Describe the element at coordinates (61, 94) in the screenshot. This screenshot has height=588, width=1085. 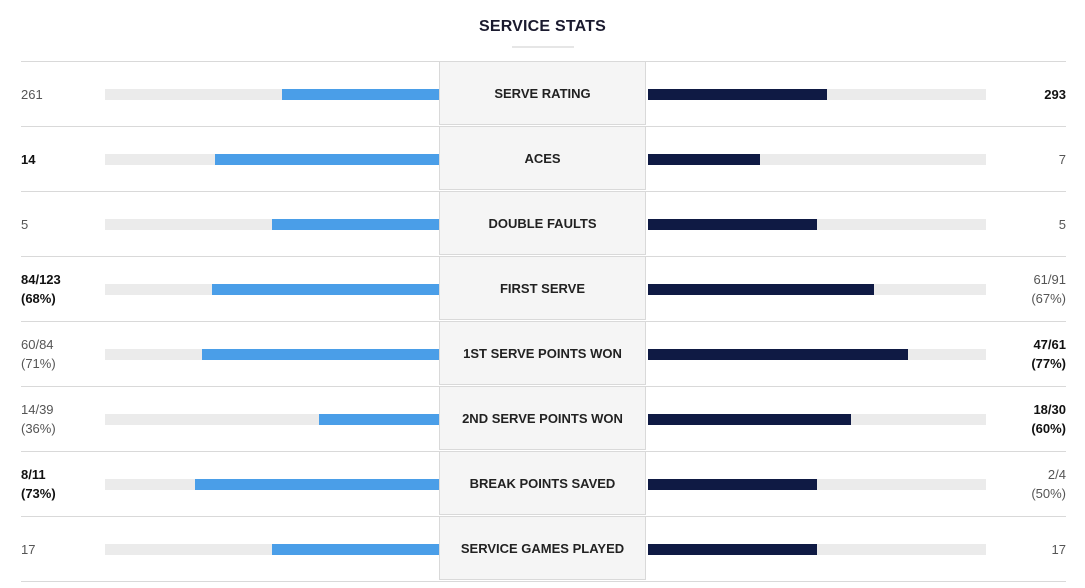
I see `left-player-value: 261` at that location.